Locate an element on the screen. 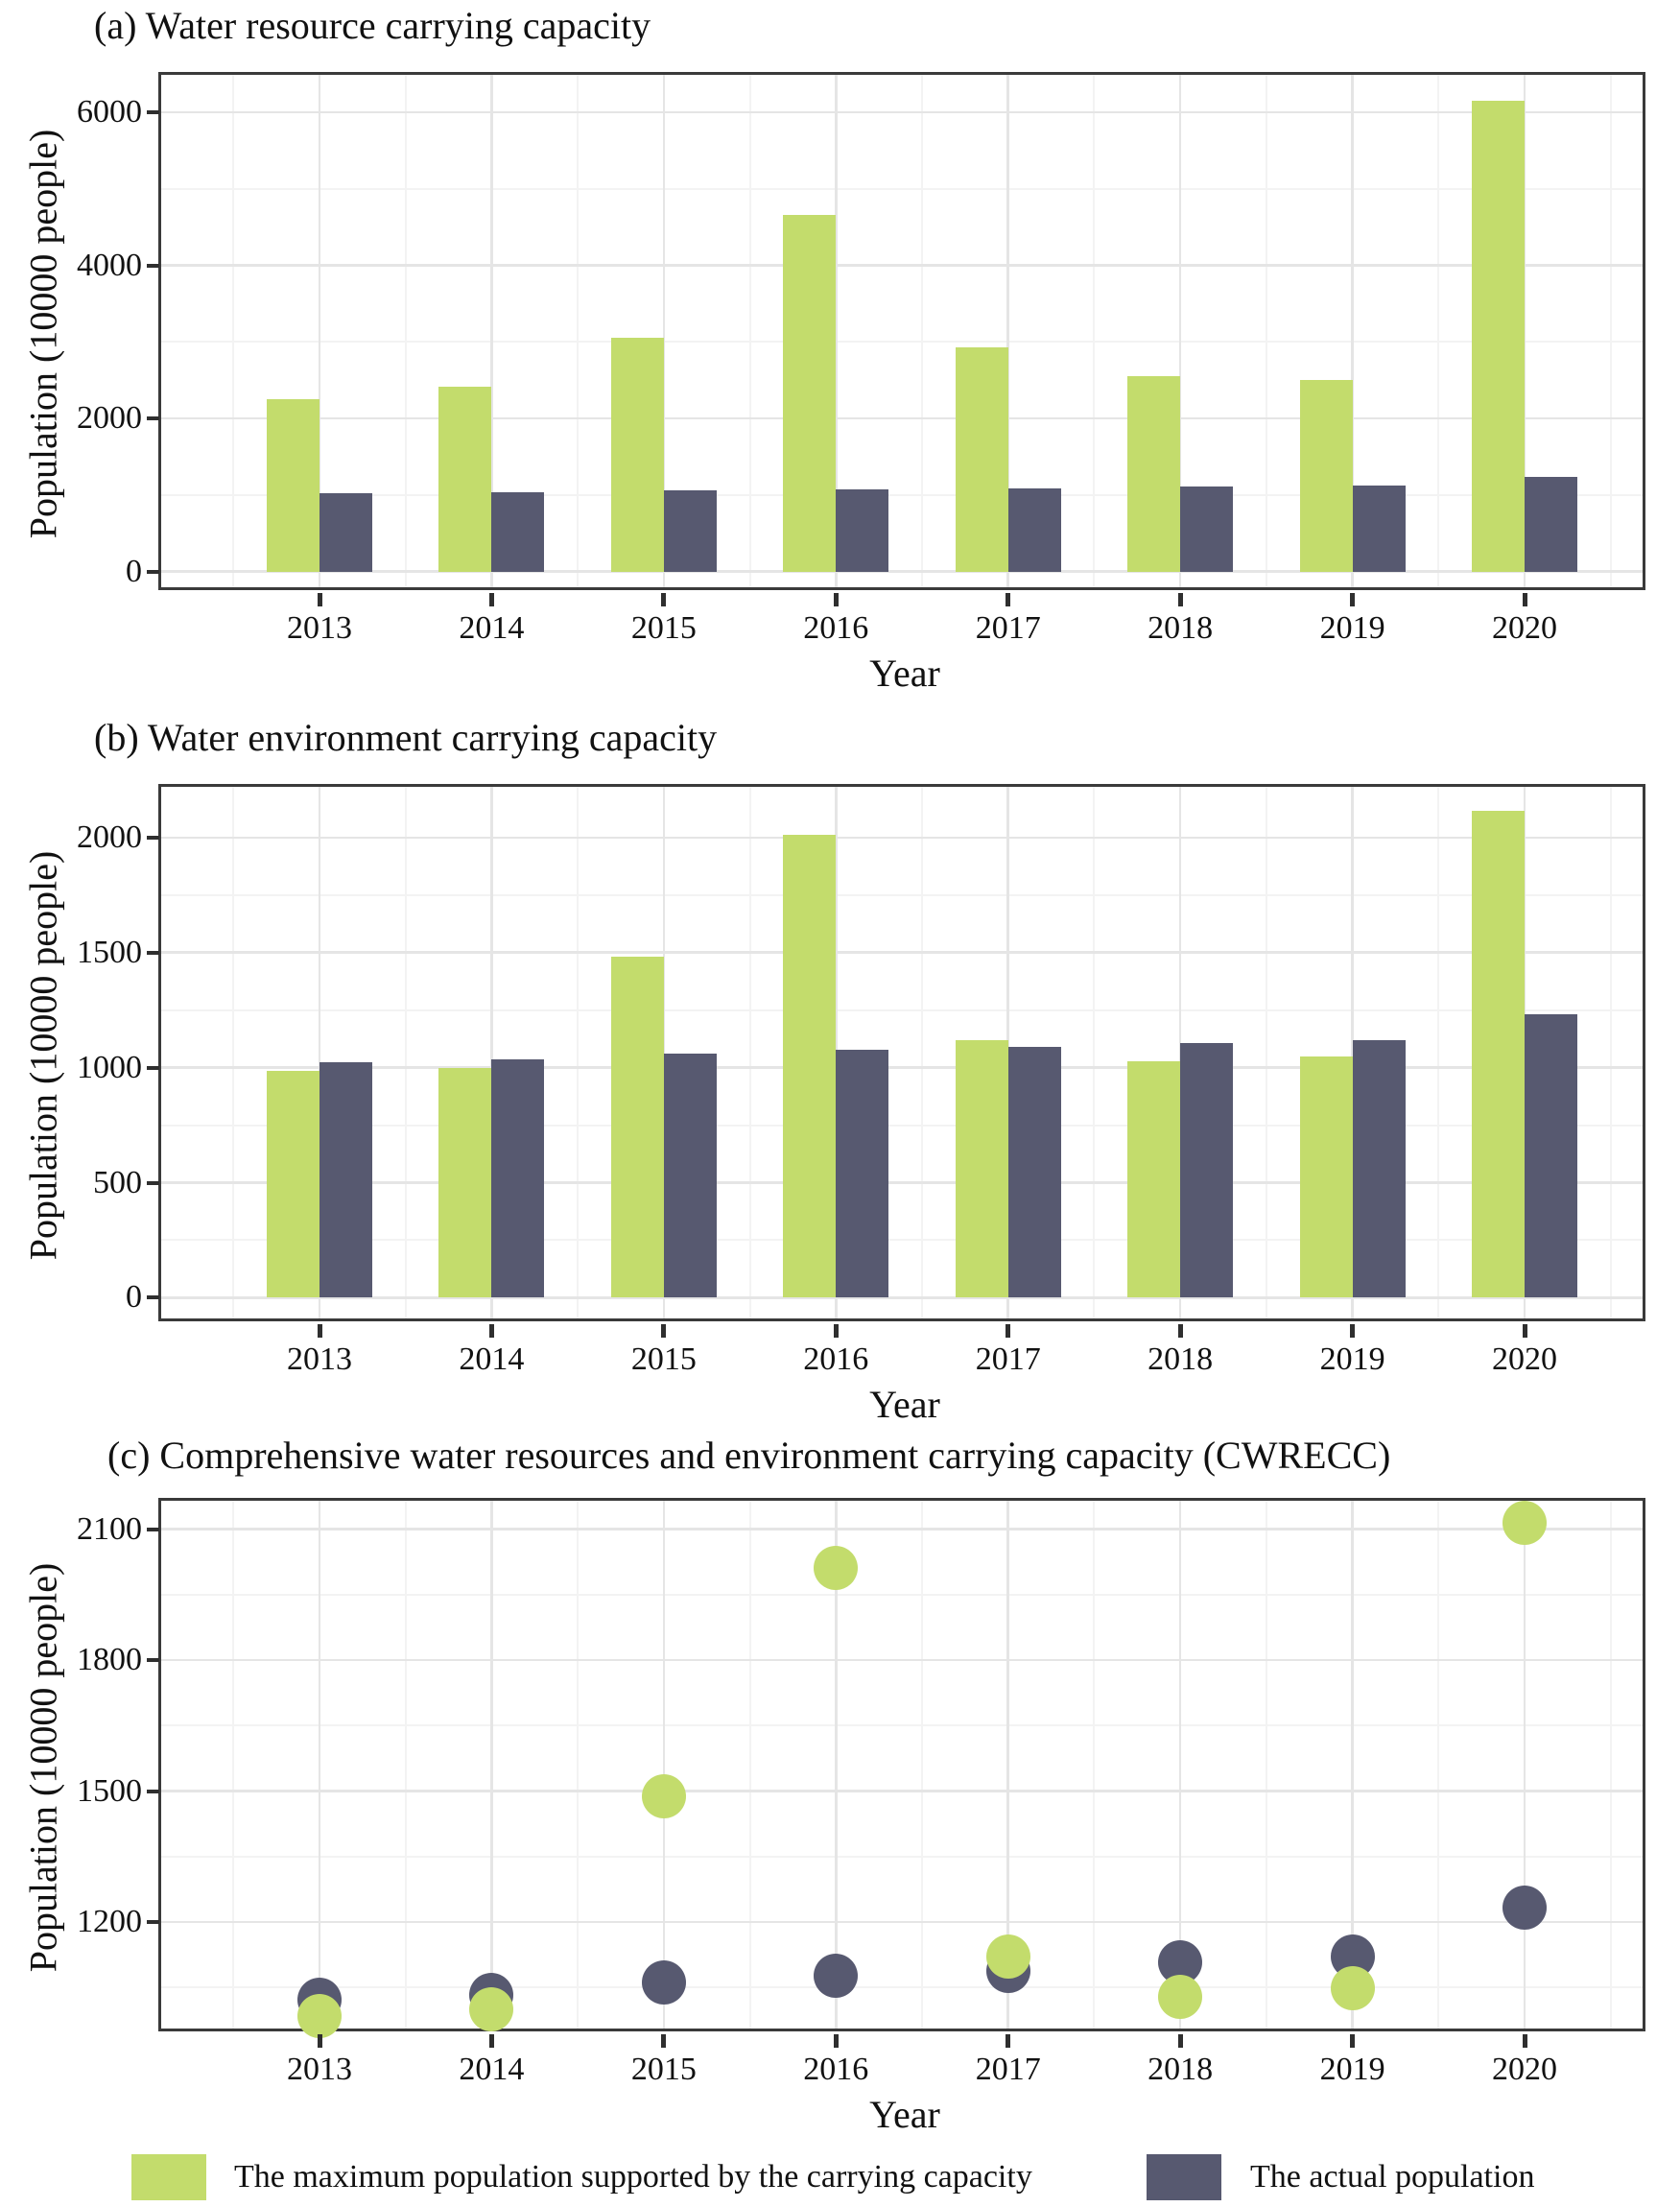  legend-label-actual-population: The actual population is located at coordinates (1393, 2177).